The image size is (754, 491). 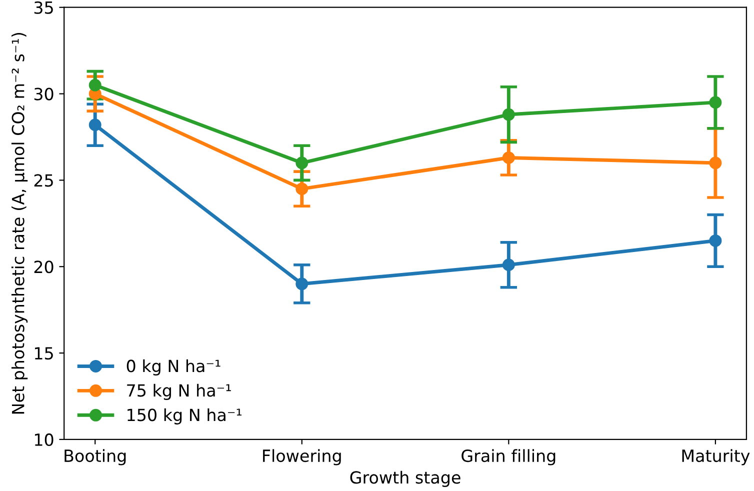 What do you see at coordinates (44, 94) in the screenshot?
I see `y-tick-label: 30` at bounding box center [44, 94].